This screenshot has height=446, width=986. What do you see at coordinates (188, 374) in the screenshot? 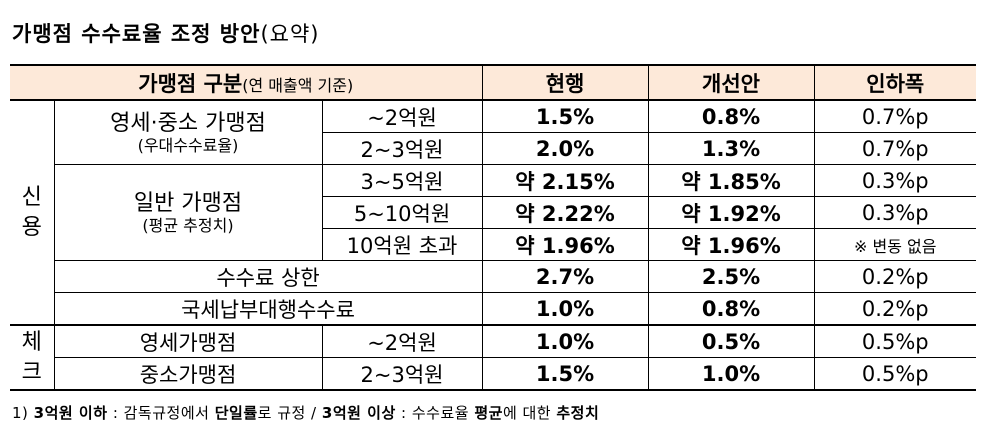
I see `merchant-name-cell: 중소가맹점` at bounding box center [188, 374].